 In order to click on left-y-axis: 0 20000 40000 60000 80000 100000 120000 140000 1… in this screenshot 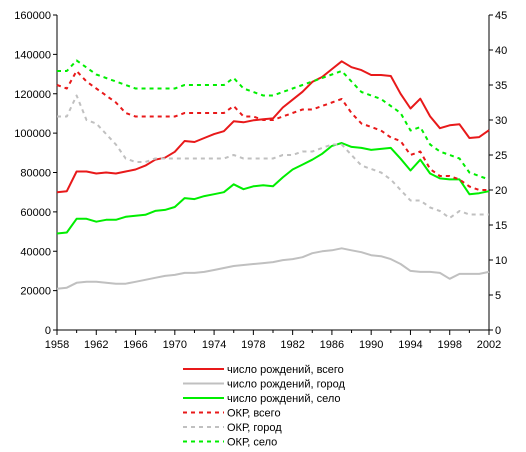, I will do `click(36, 173)`.